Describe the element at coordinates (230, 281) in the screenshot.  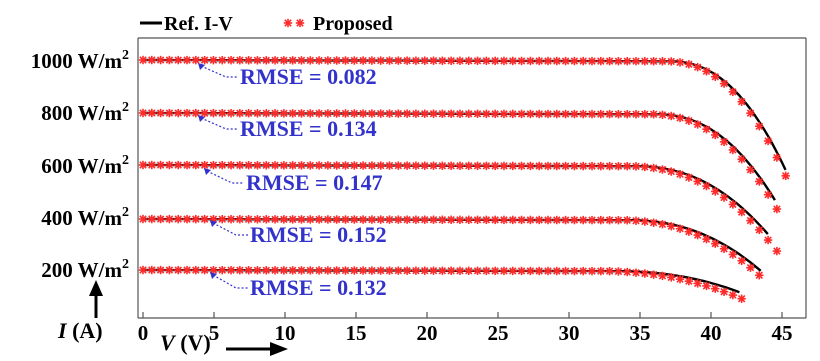
I see `rmse-leader-line` at that location.